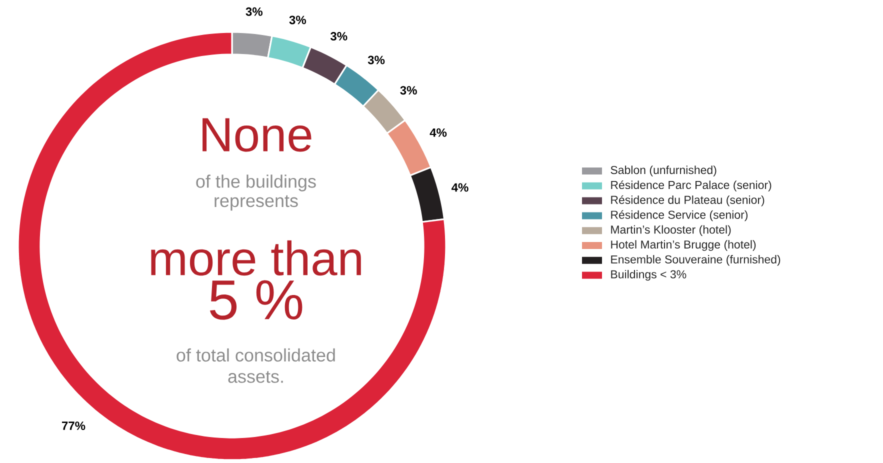 The image size is (883, 463). Describe the element at coordinates (255, 377) in the screenshot. I see `text: assets.` at that location.